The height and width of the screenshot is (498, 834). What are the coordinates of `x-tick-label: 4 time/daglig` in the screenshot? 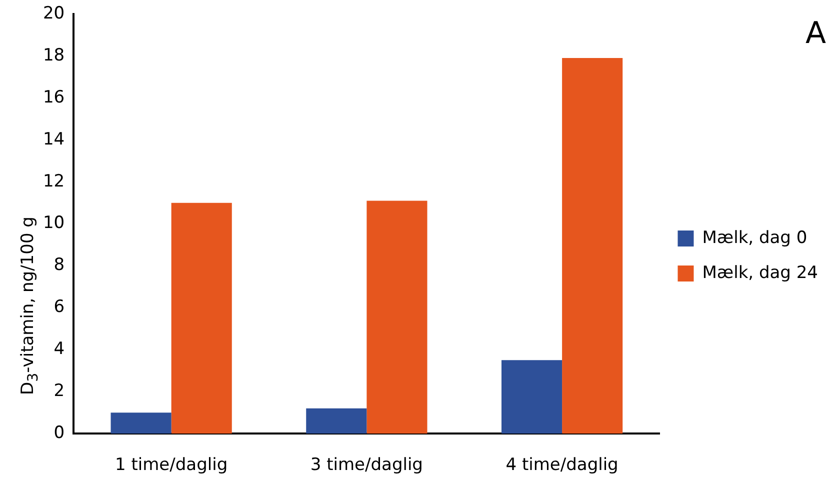 It's located at (562, 465).